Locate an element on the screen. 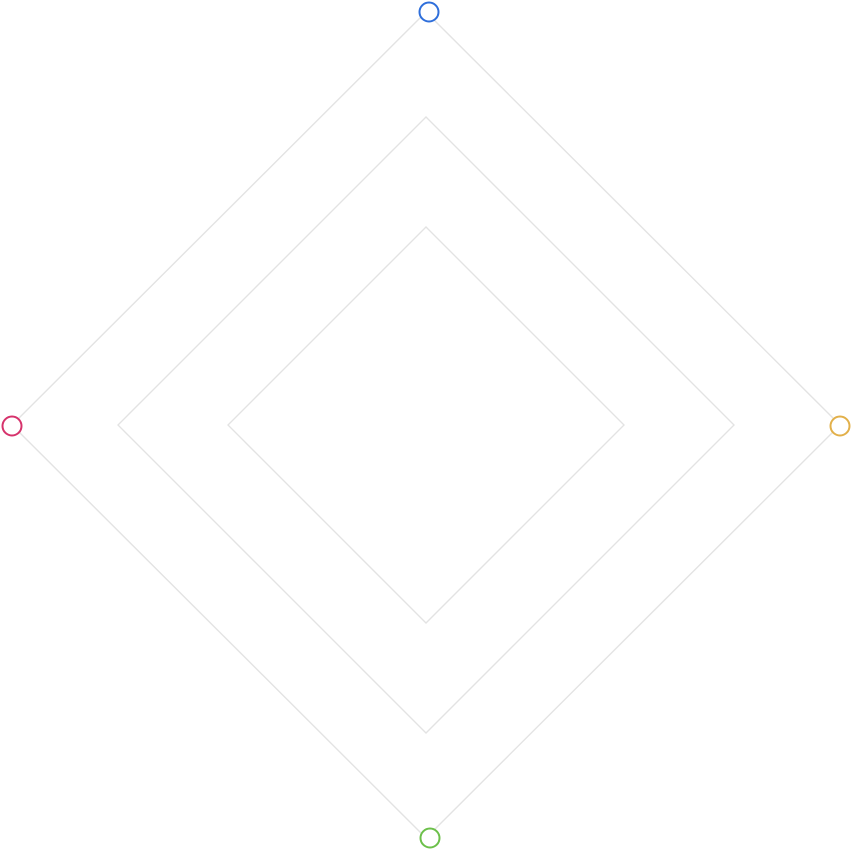 The image size is (852, 850). bottom-node is located at coordinates (430, 838).